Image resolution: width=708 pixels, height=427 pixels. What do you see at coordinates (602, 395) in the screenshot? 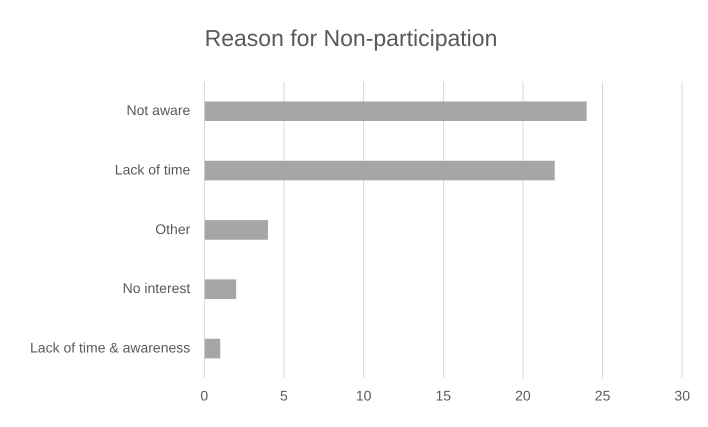
I see `x-tick-label: 25` at bounding box center [602, 395].